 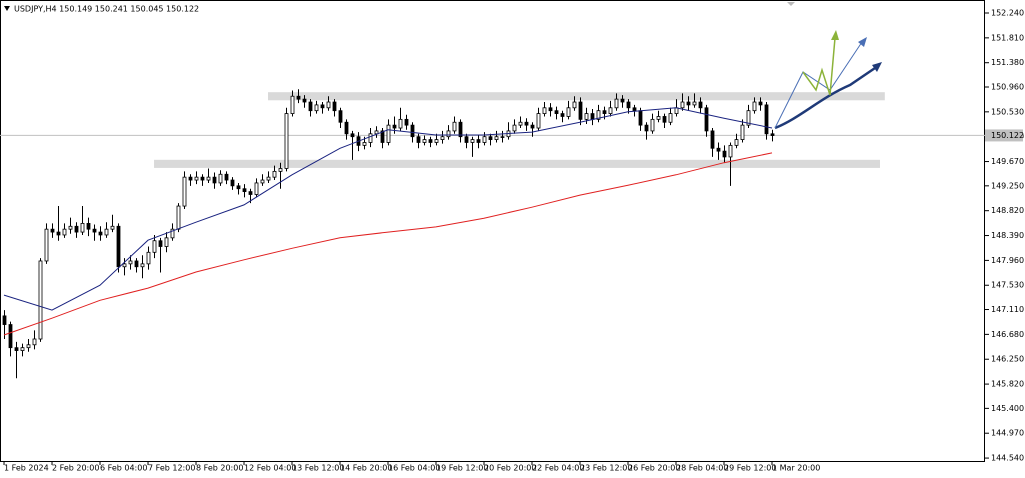 I want to click on y-tick-label: 148.390, so click(x=1007, y=235).